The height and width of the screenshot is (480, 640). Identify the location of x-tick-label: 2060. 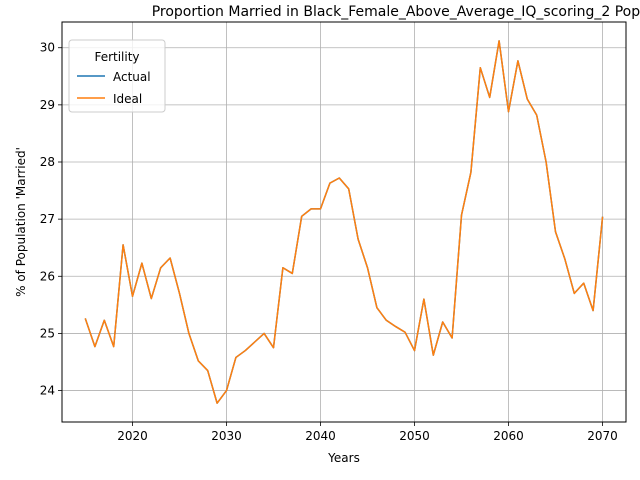
(508, 436).